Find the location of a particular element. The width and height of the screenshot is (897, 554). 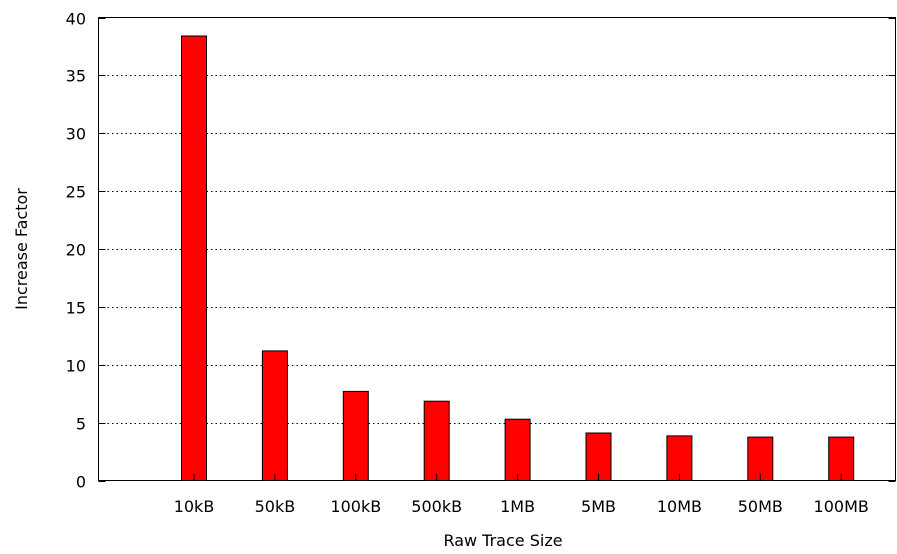

bar-10MB is located at coordinates (679, 458).